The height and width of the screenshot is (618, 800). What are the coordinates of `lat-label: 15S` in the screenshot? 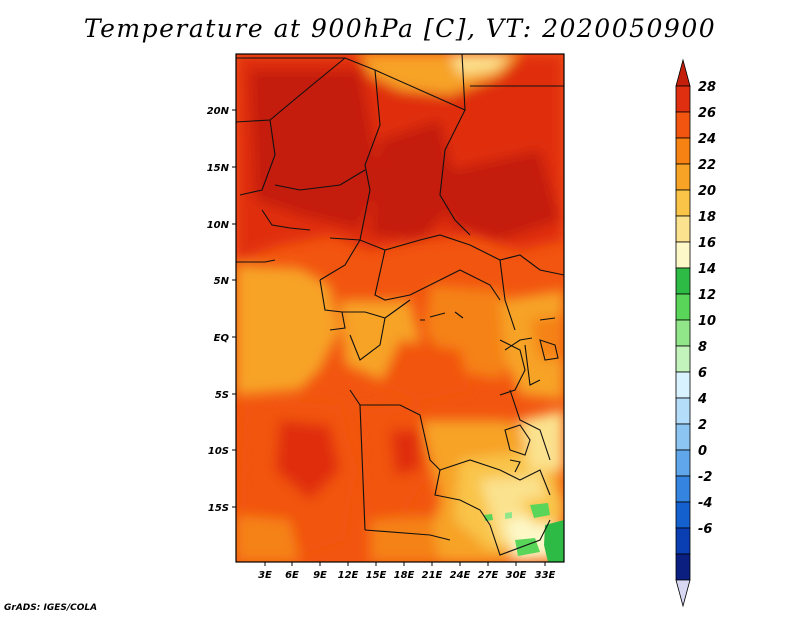 It's located at (218, 508).